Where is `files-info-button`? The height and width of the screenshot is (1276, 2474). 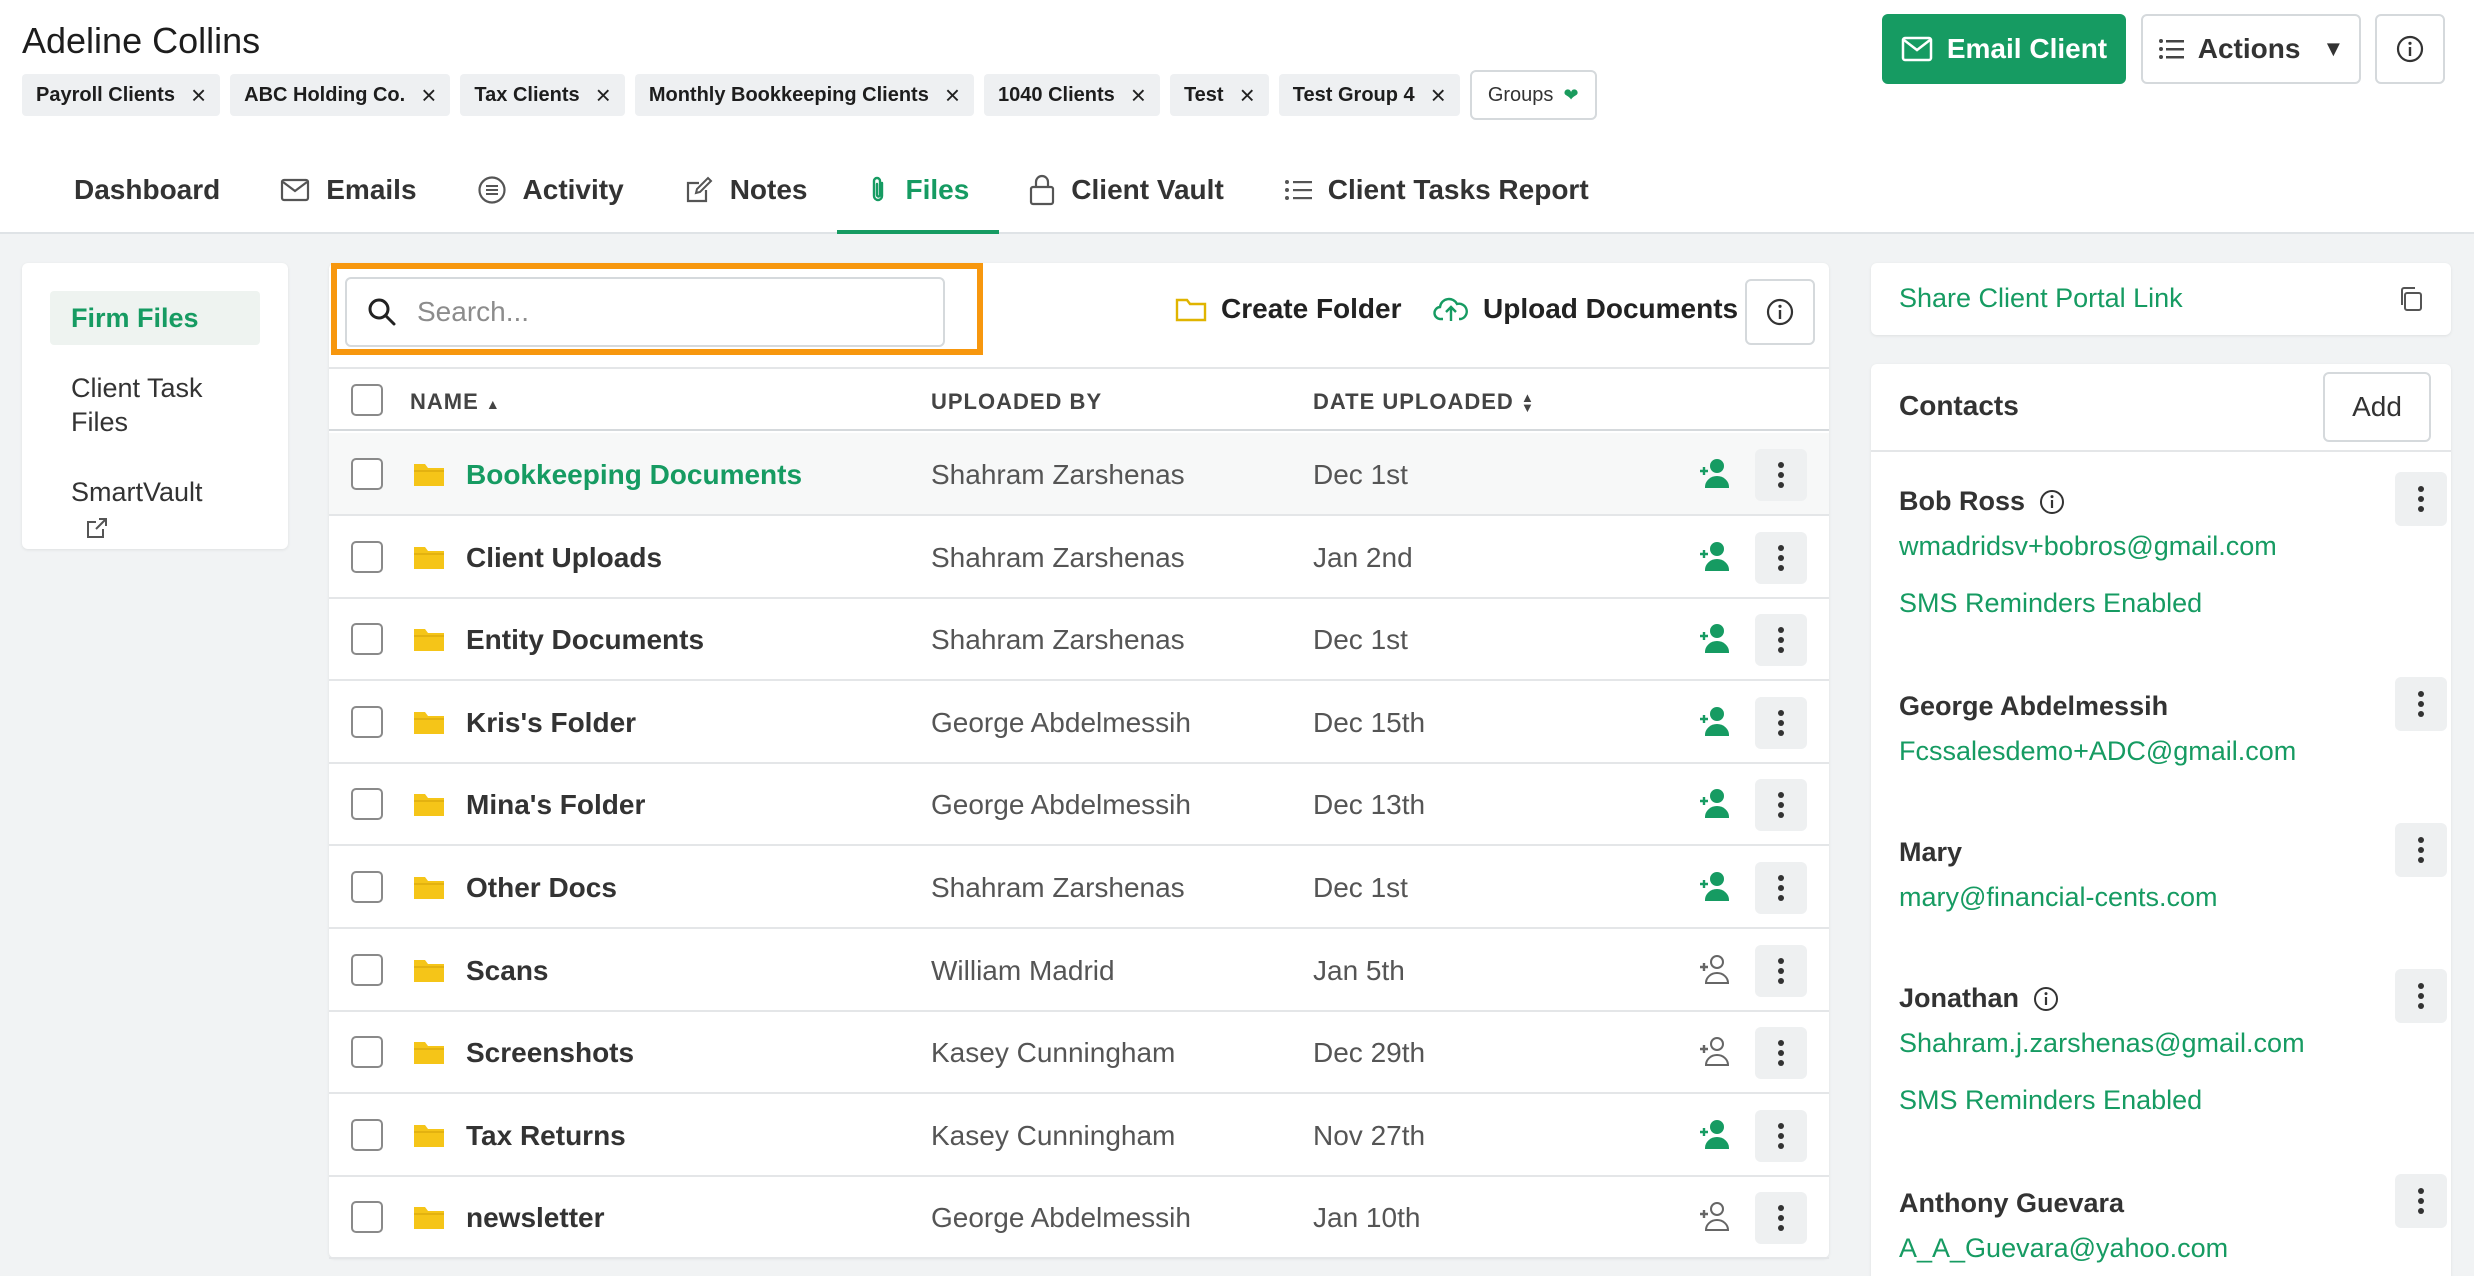 files-info-button is located at coordinates (1780, 312).